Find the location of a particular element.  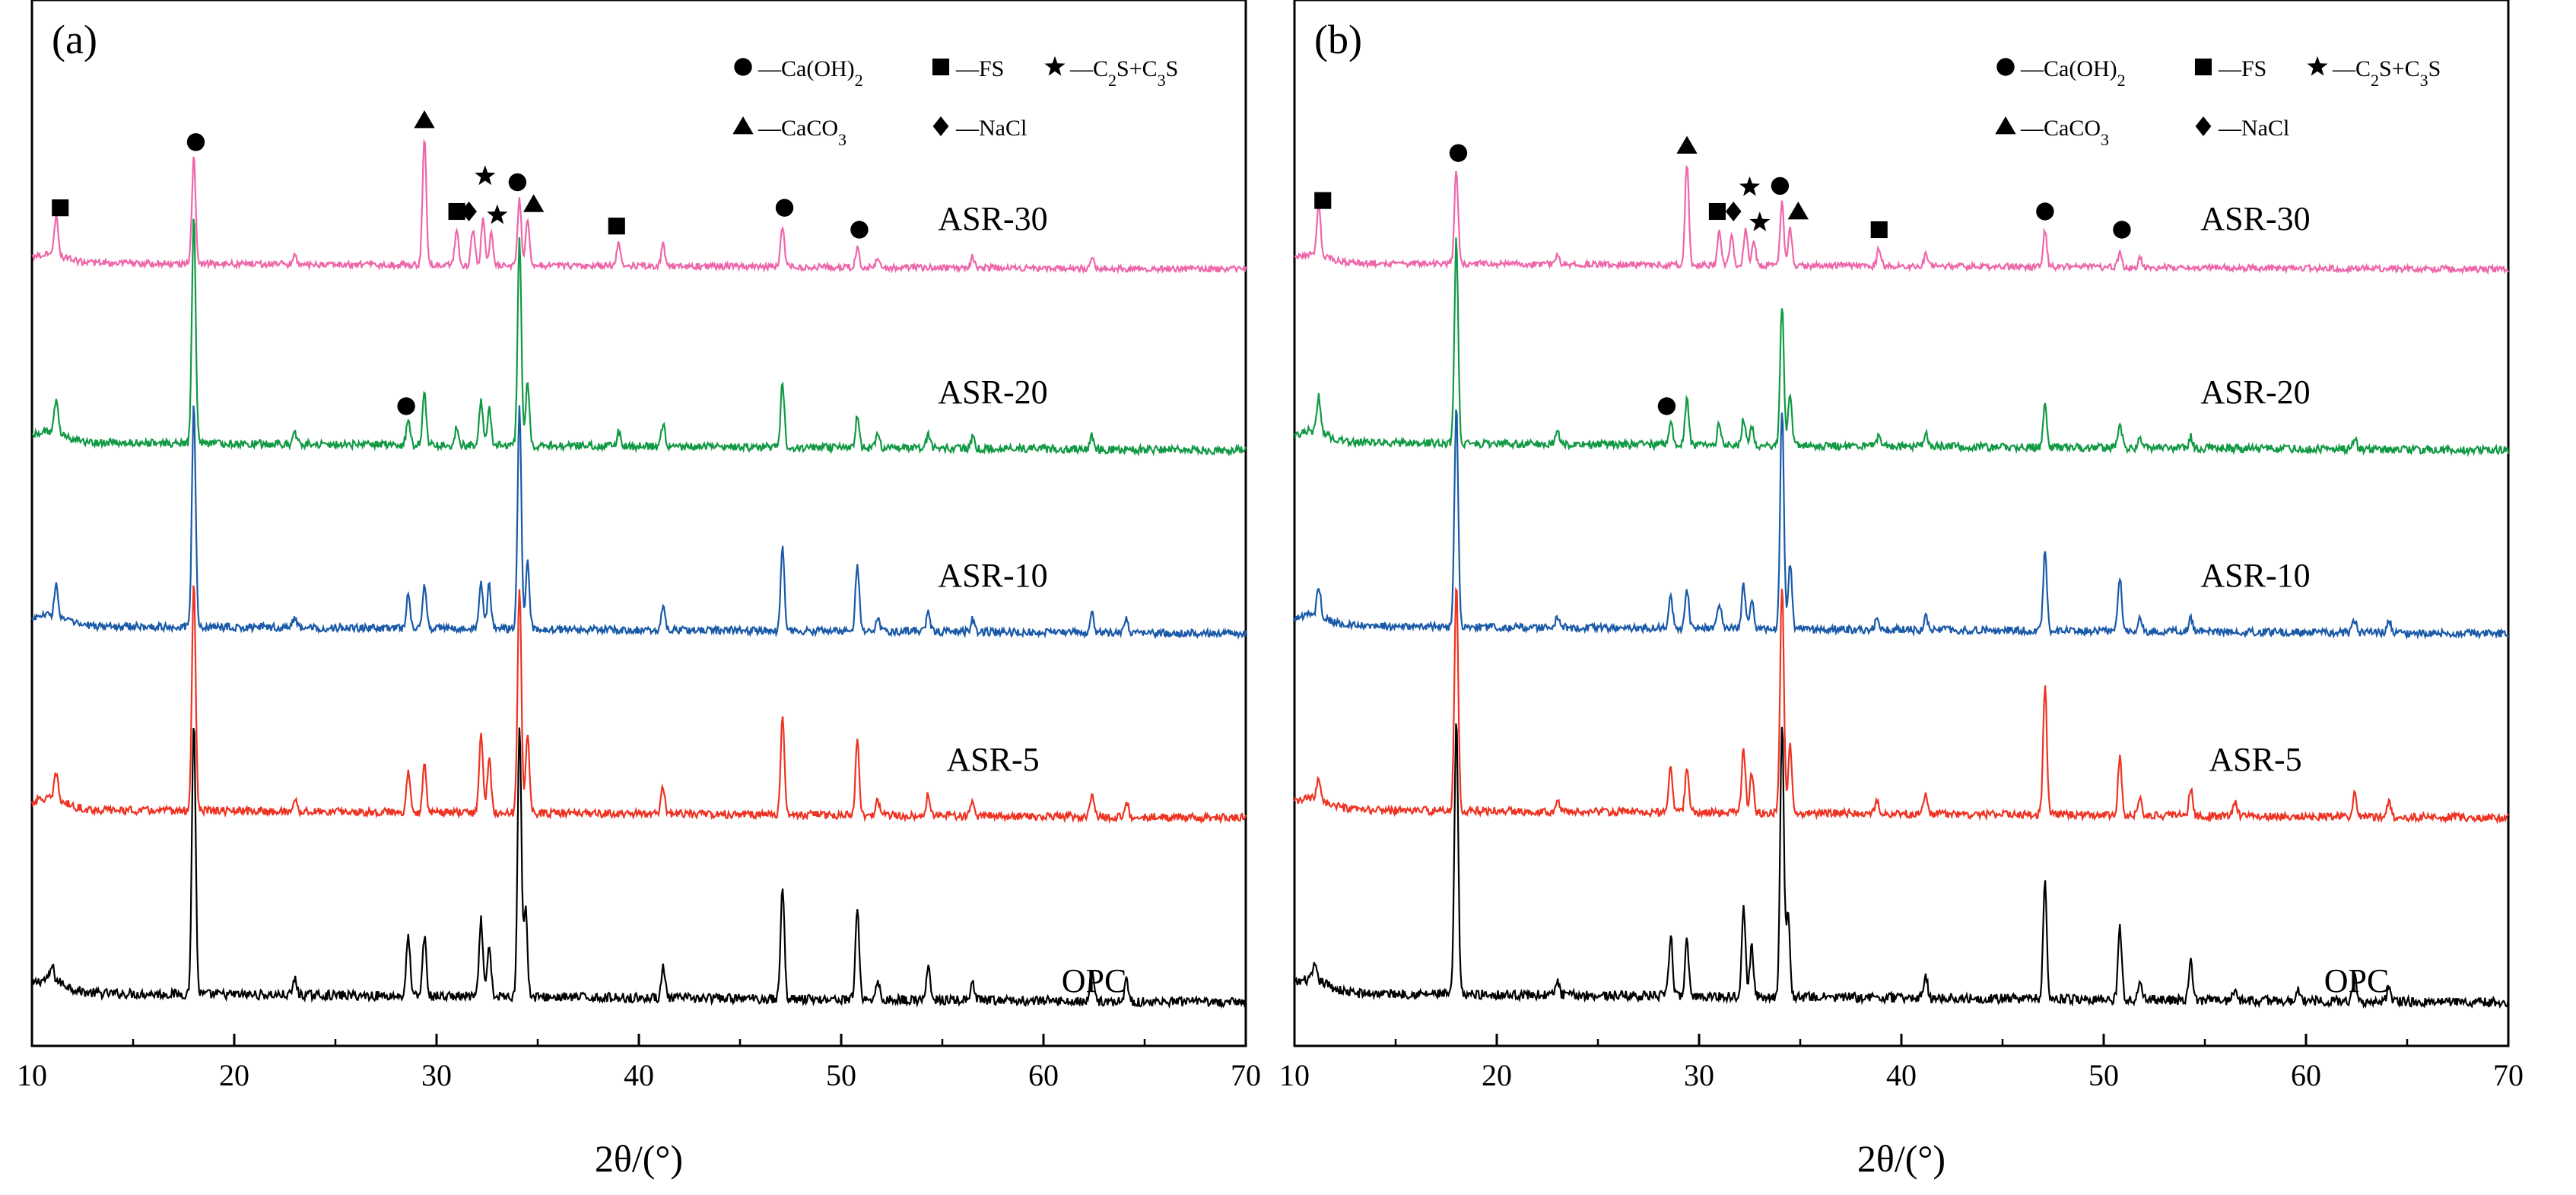

x-tick-label: 50 is located at coordinates (841, 1075).